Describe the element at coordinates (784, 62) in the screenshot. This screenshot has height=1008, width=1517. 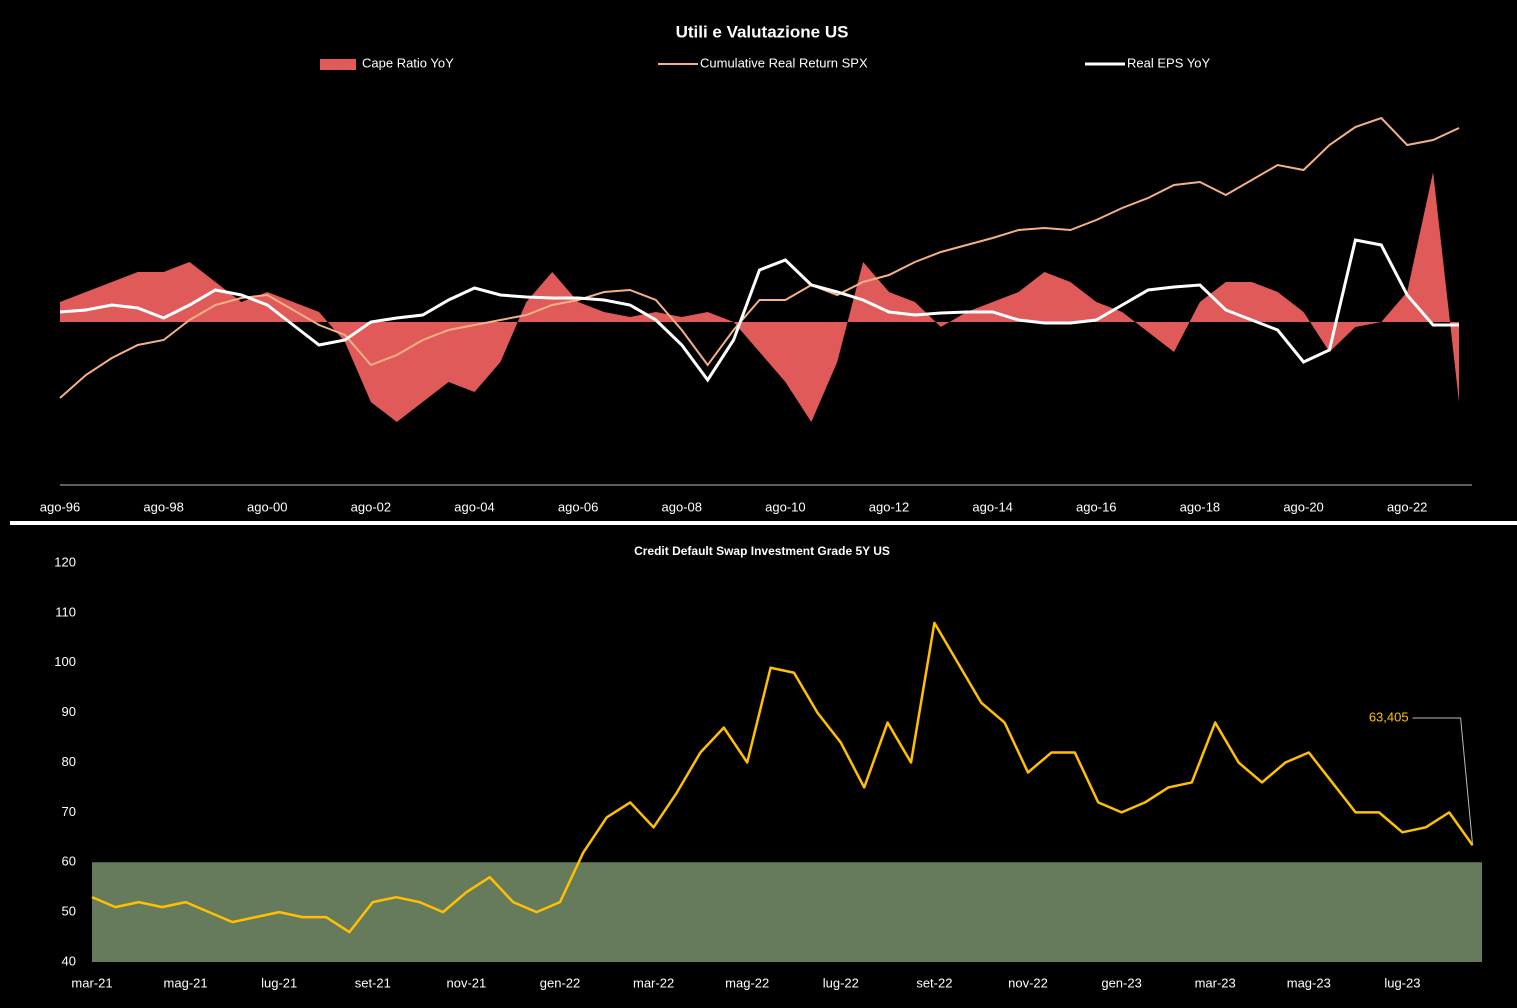
I see `legend-label: Cumulative Real Return SPX` at that location.